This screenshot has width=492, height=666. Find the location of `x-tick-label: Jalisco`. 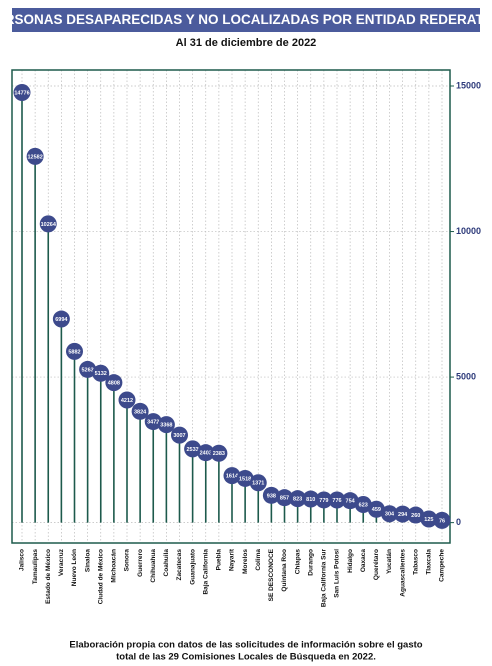

x-tick-label: Jalisco is located at coordinates (22, 560).